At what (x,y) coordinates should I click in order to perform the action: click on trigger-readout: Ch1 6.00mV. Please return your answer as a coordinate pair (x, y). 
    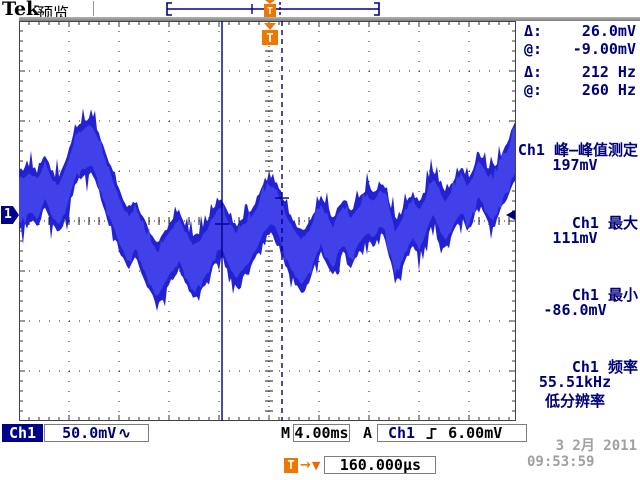
    Looking at the image, I should click on (452, 433).